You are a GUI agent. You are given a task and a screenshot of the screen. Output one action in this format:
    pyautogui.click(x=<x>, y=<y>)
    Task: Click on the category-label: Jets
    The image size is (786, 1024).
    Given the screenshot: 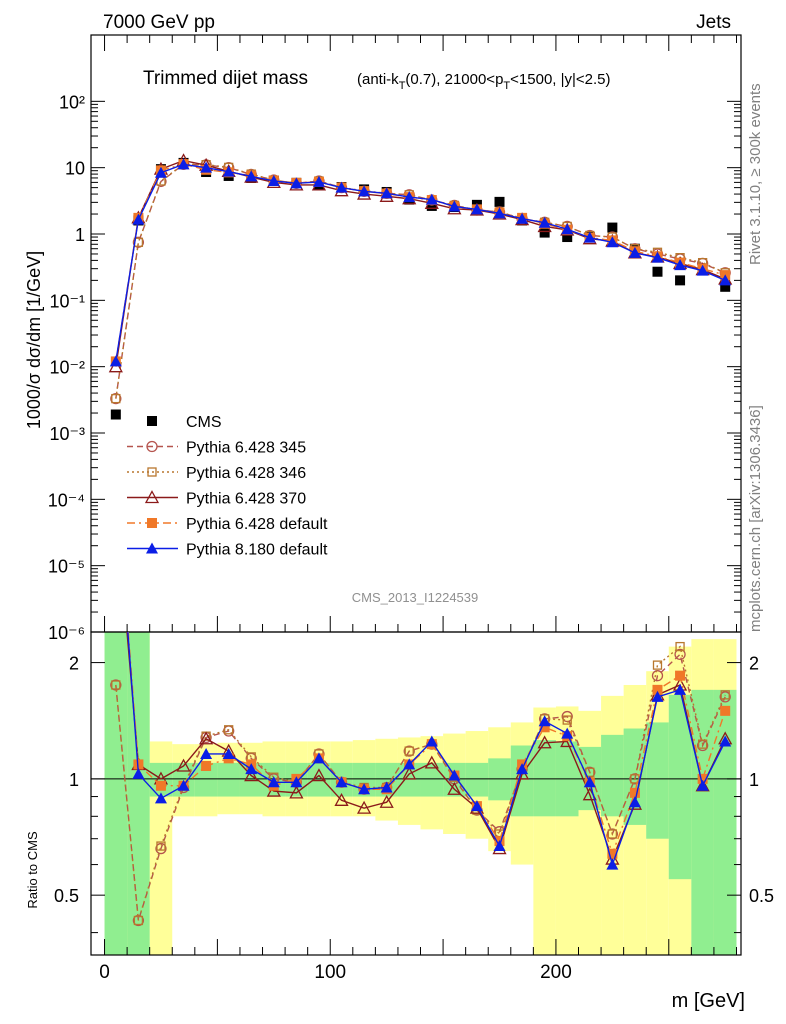 What is the action you would take?
    pyautogui.click(x=713, y=22)
    